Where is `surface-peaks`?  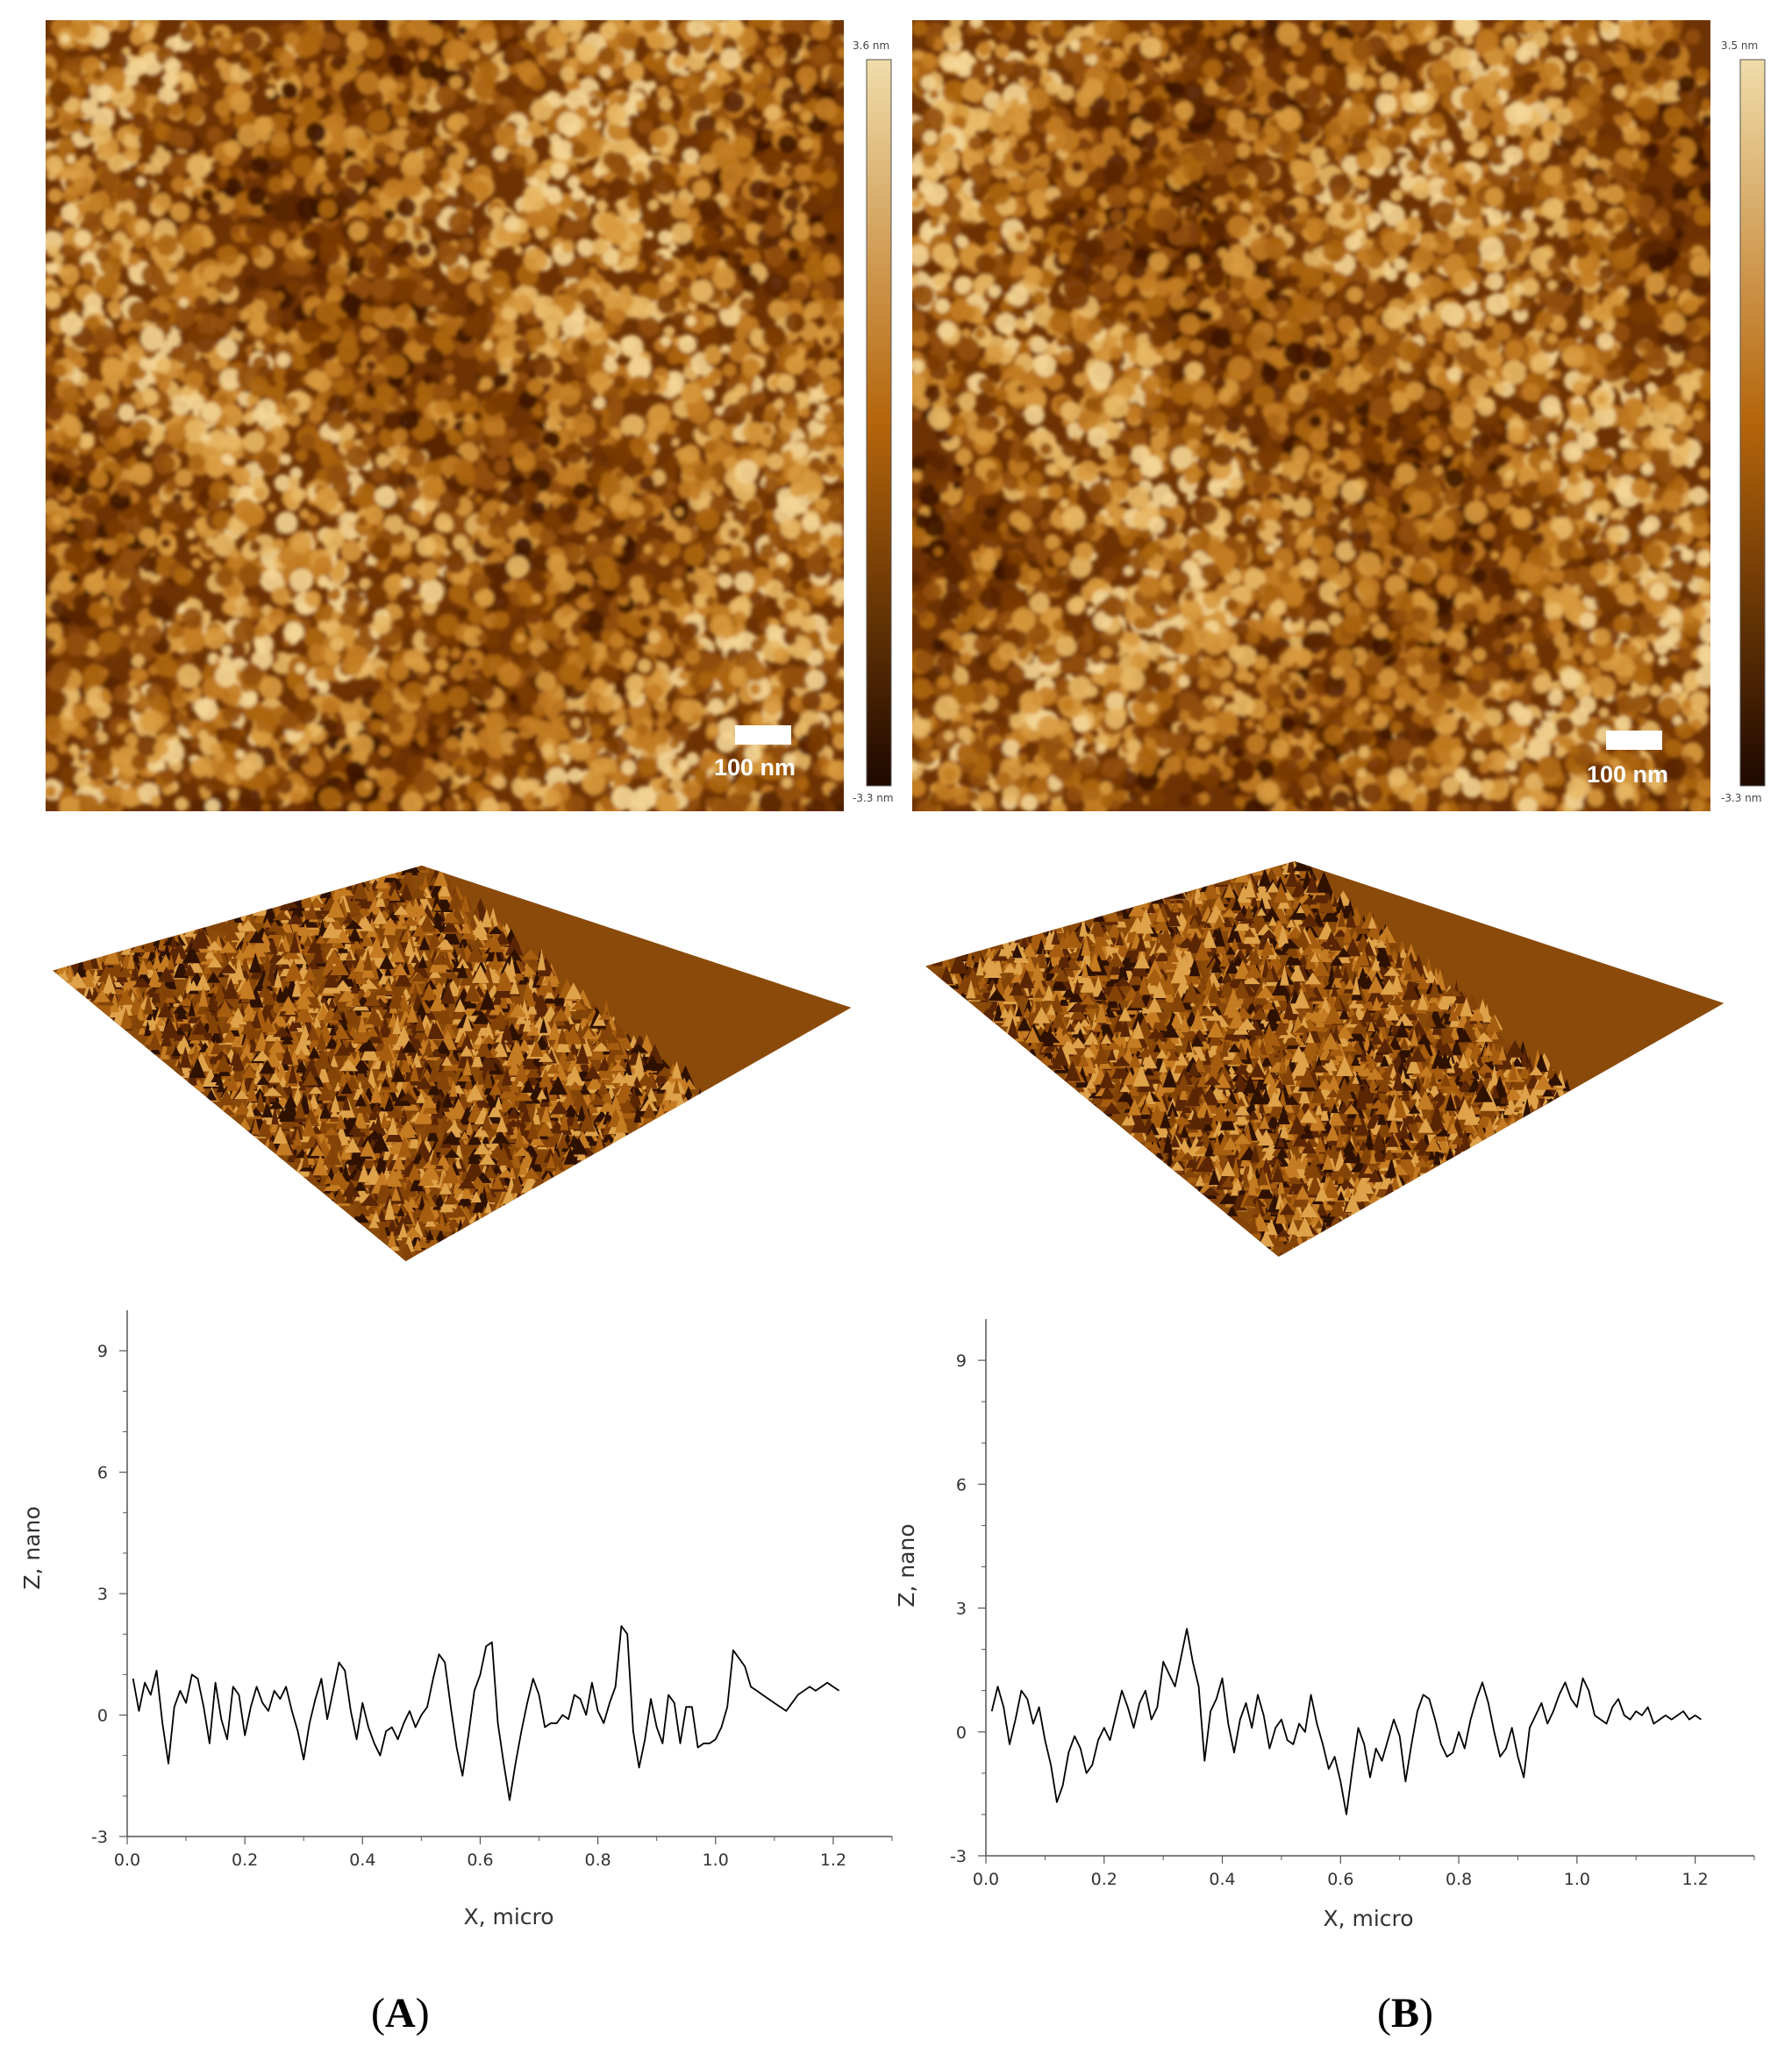 surface-peaks is located at coordinates (1289, 1058).